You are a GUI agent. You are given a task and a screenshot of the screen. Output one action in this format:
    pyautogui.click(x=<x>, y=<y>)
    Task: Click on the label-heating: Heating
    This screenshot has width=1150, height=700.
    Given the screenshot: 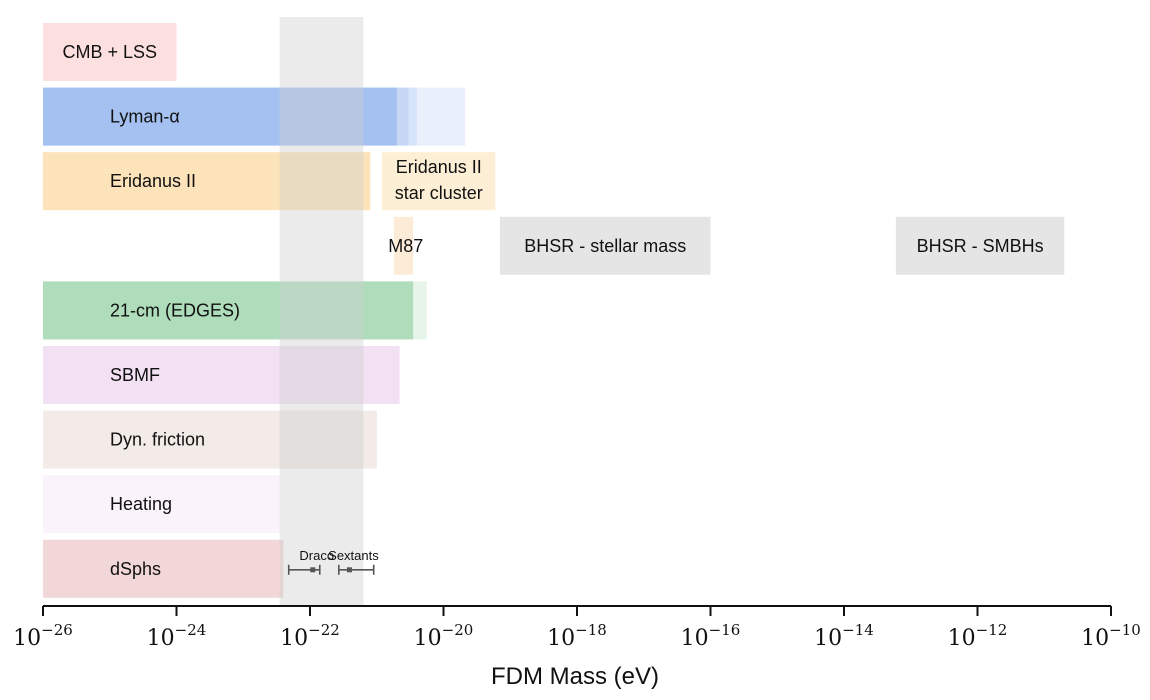 What is the action you would take?
    pyautogui.click(x=141, y=504)
    